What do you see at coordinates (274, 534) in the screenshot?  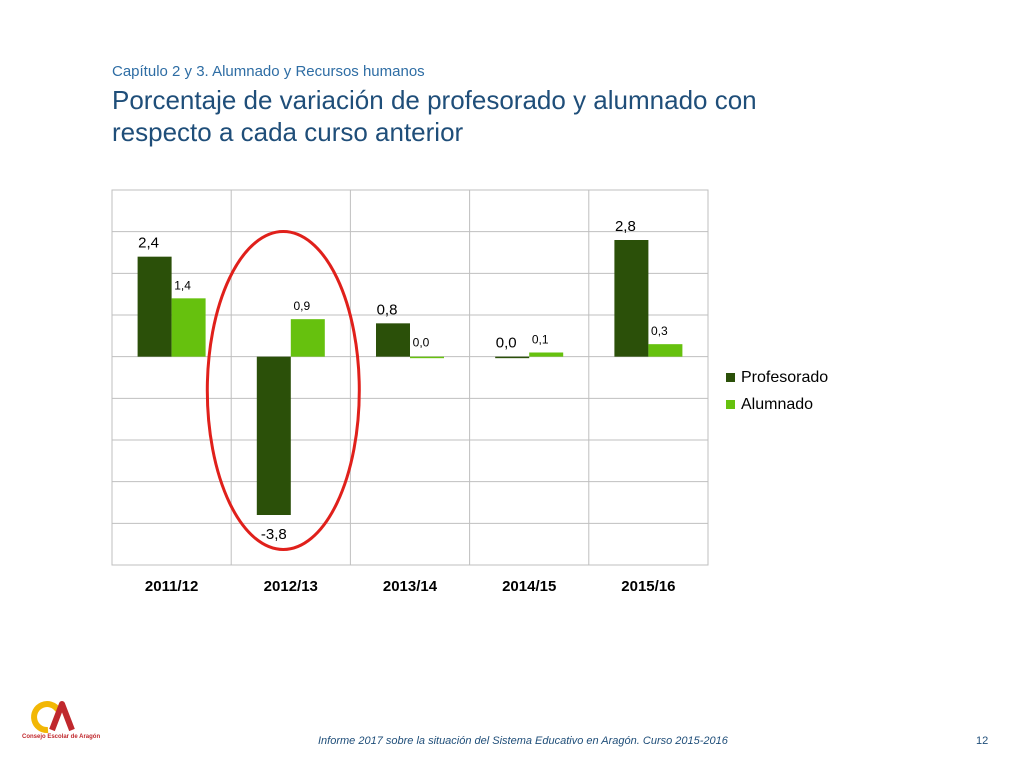 I see `data-label-profesorado-2012-13: -3,8` at bounding box center [274, 534].